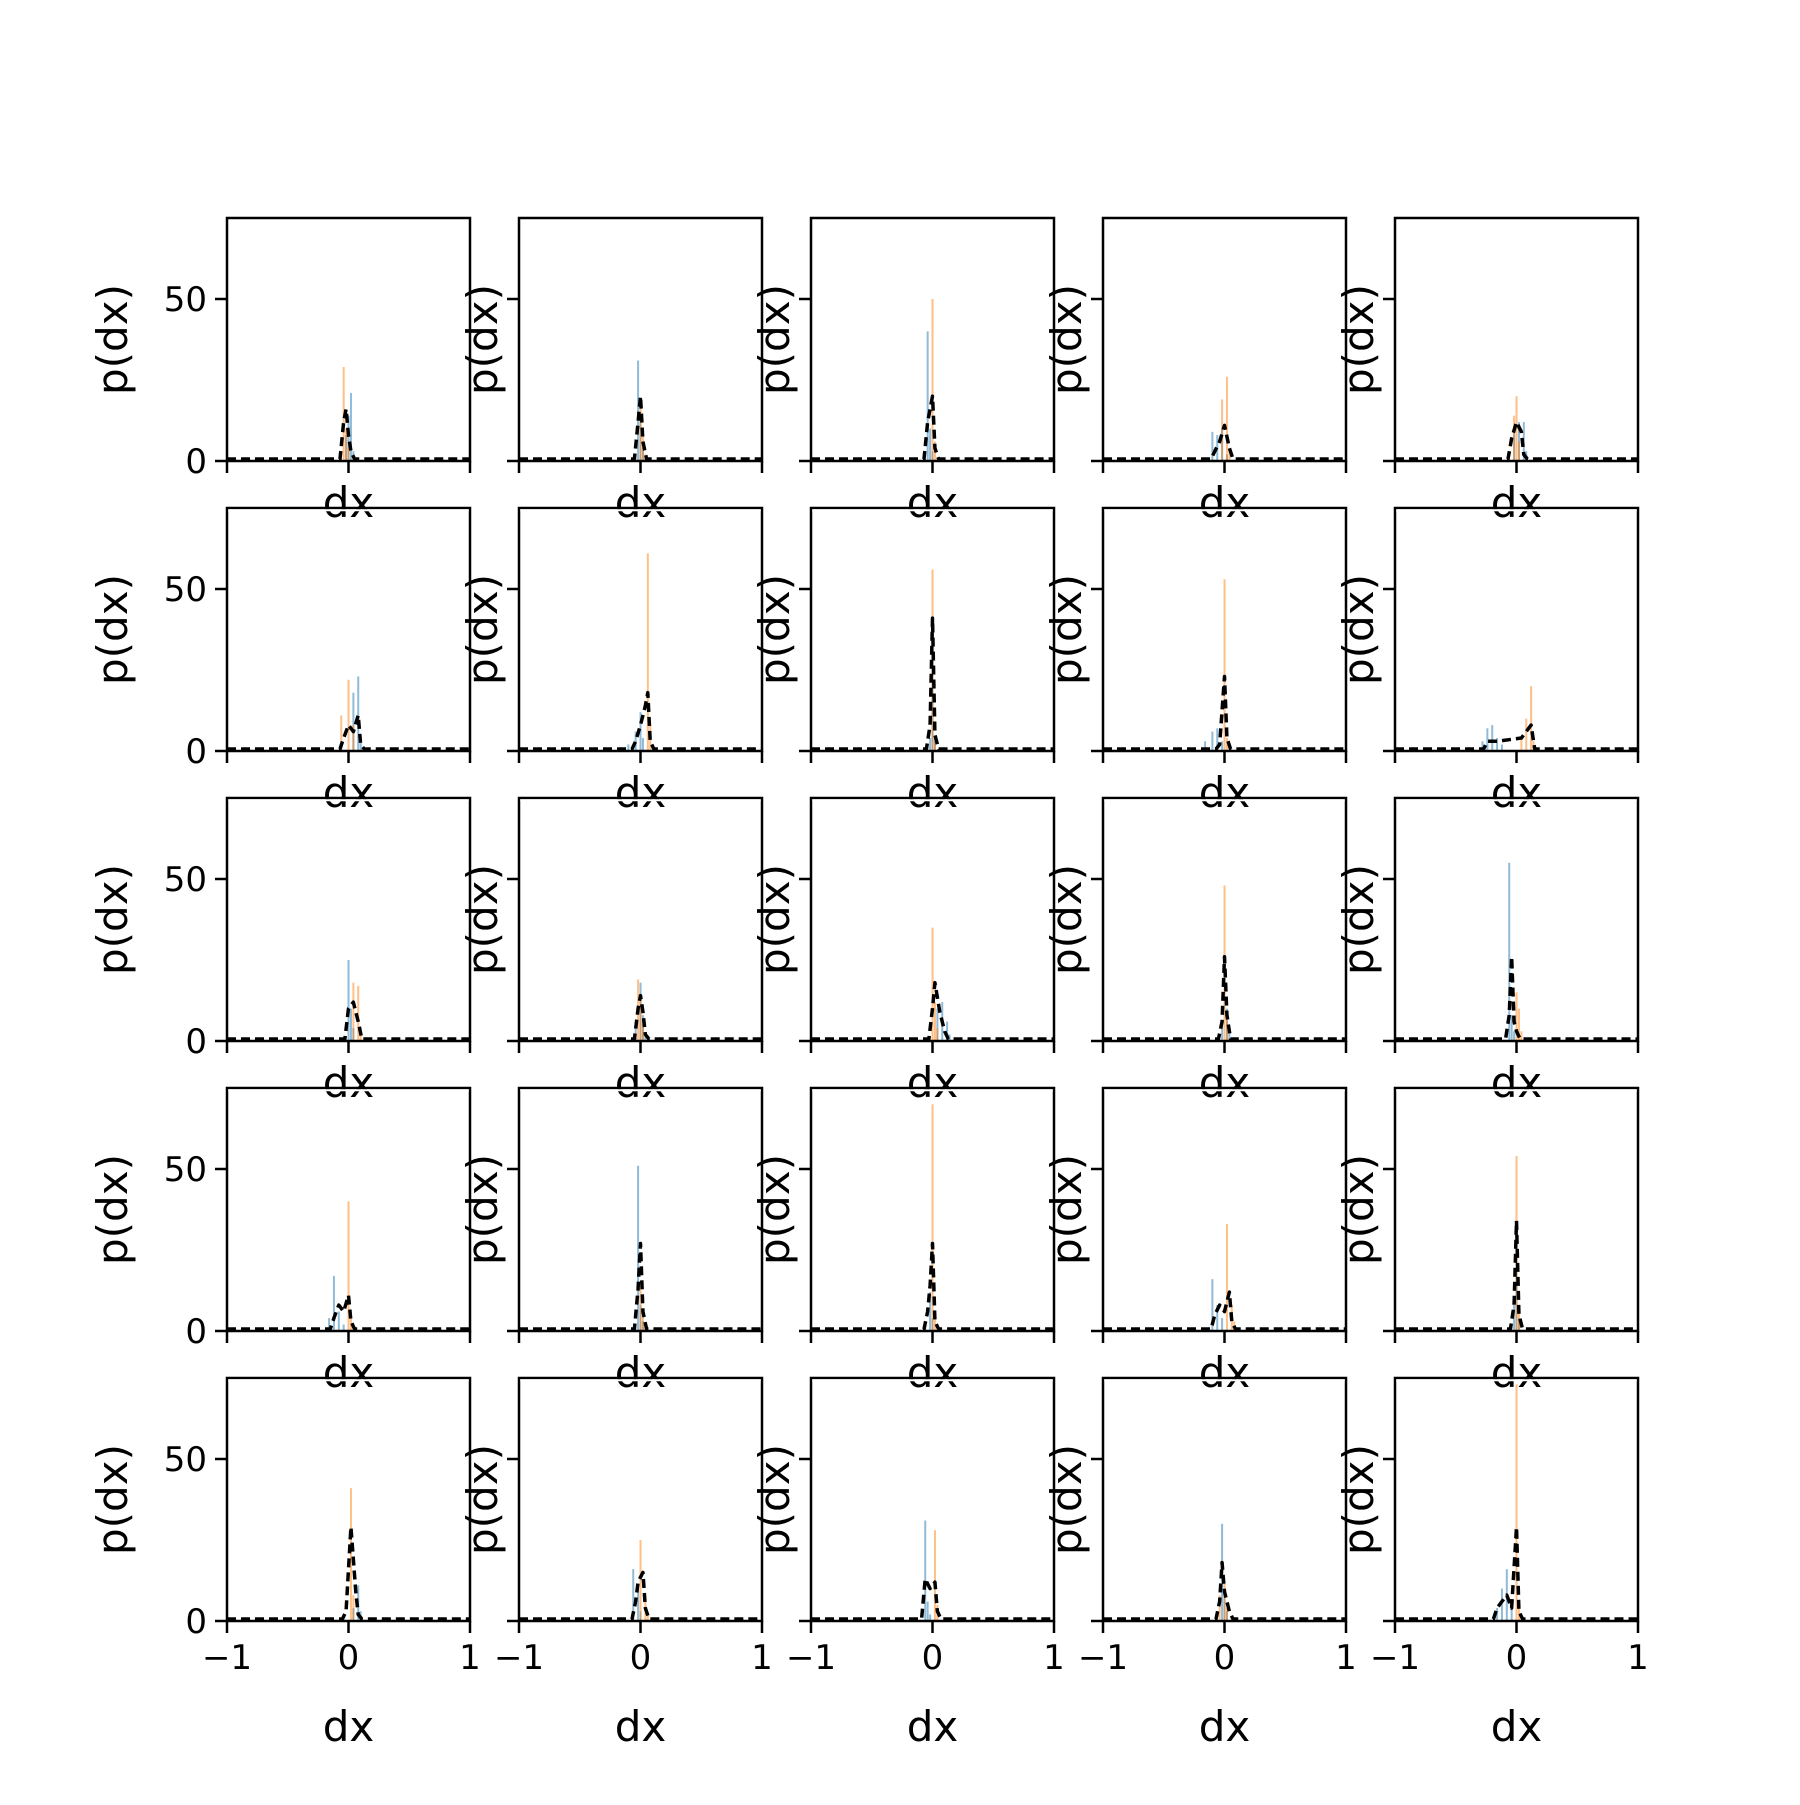 The height and width of the screenshot is (1805, 1800). Describe the element at coordinates (615, 1563) in the screenshot. I see `panel-5-2: −1 0 1 dx p(dx)` at that location.